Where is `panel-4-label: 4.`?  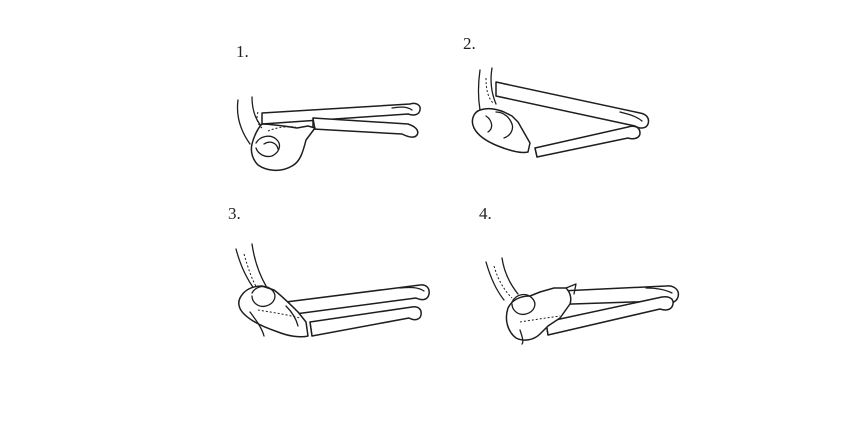
panel-4-label: 4. is located at coordinates (485, 213).